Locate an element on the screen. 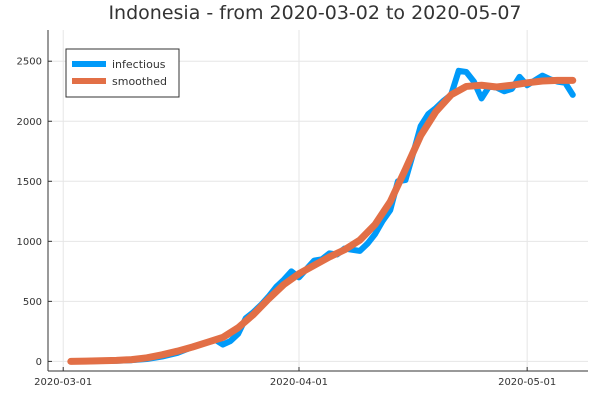 Image resolution: width=600 pixels, height=400 pixels. y-tick-label: 2000 is located at coordinates (29, 122).